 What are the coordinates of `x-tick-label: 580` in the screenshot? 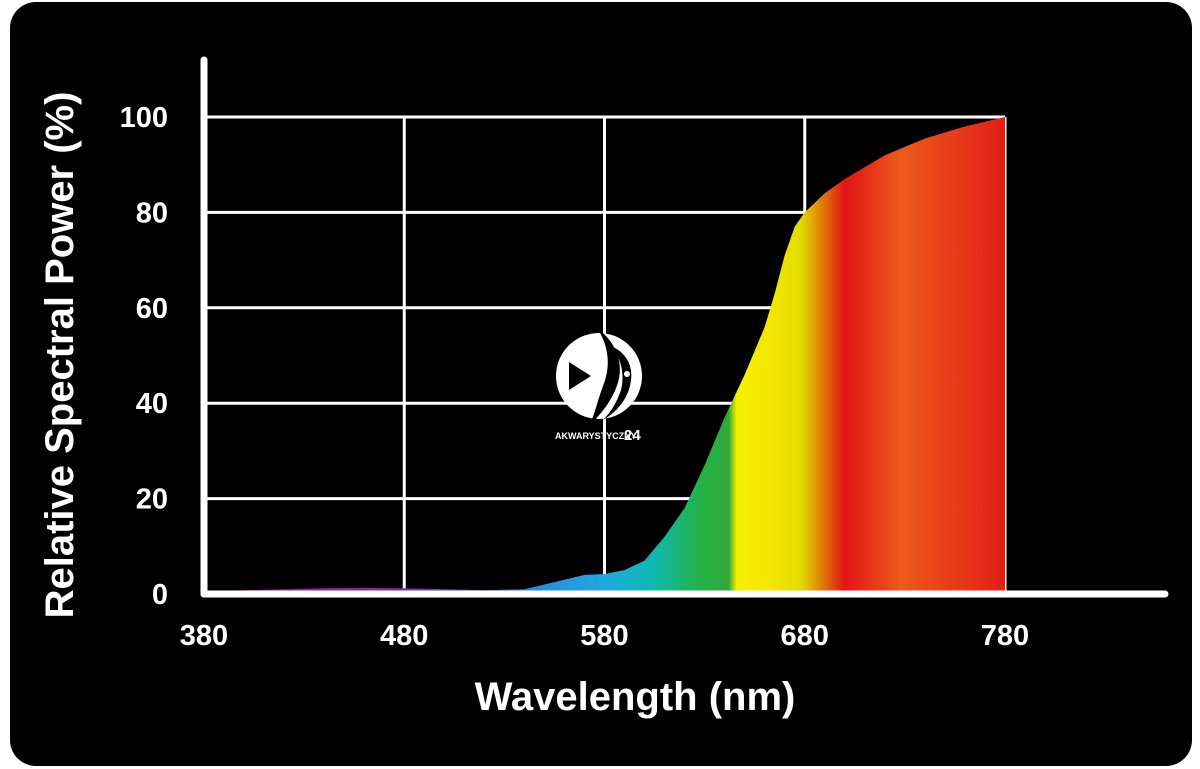 It's located at (604, 636).